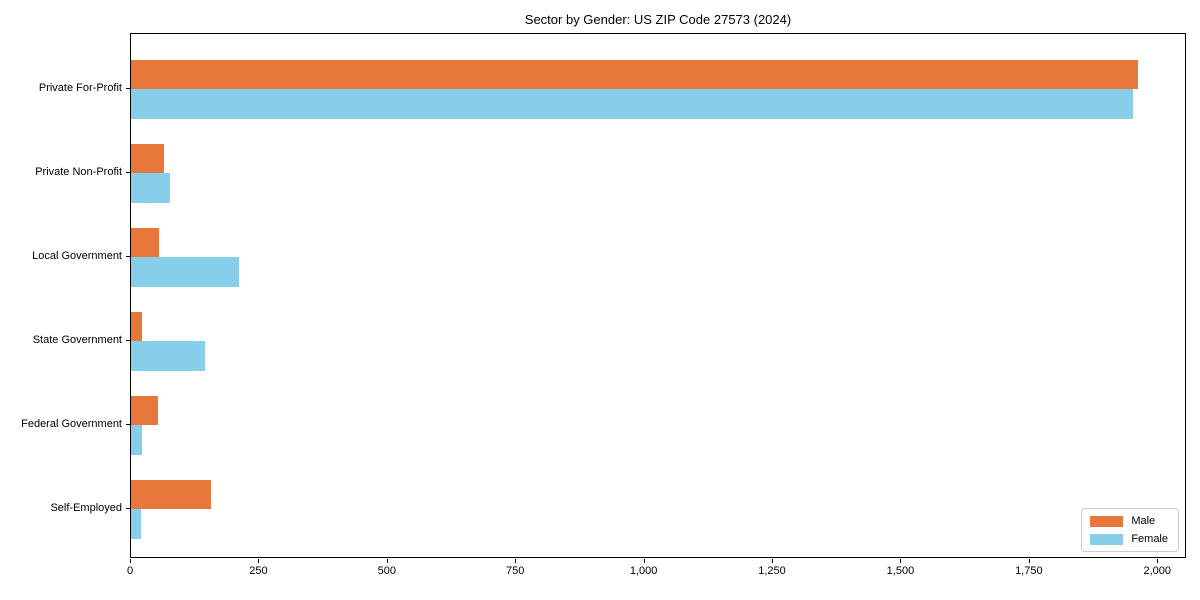 The height and width of the screenshot is (600, 1200). What do you see at coordinates (1149, 539) in the screenshot?
I see `legend-label-female: Female` at bounding box center [1149, 539].